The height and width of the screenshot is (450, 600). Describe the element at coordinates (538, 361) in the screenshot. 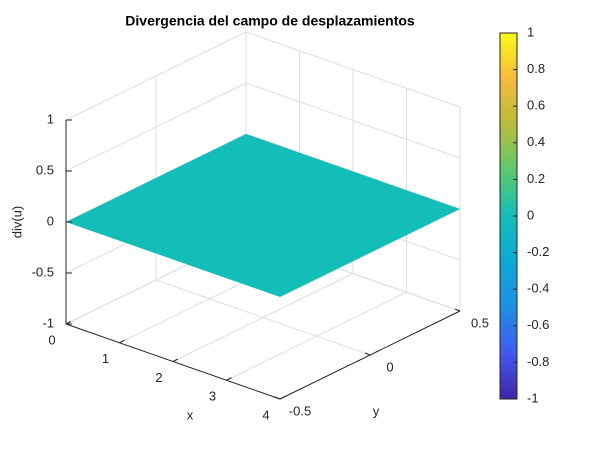

I see `colorbar-tick-label: -0.8` at that location.